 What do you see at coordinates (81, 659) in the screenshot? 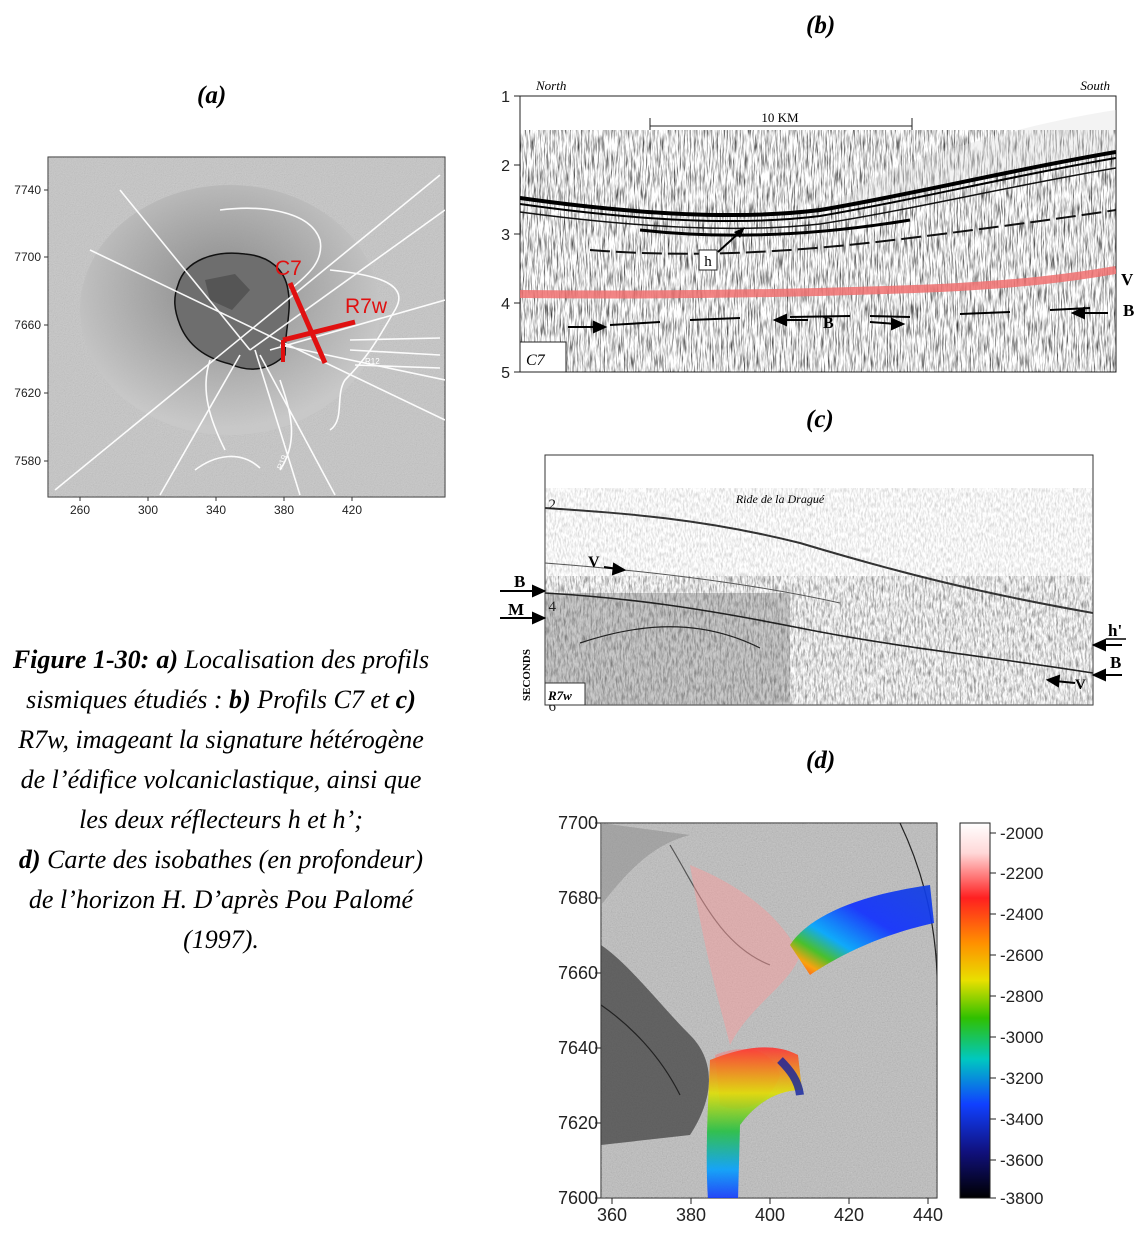
I see `caption-figure-number: Figure 1-30:` at bounding box center [81, 659].